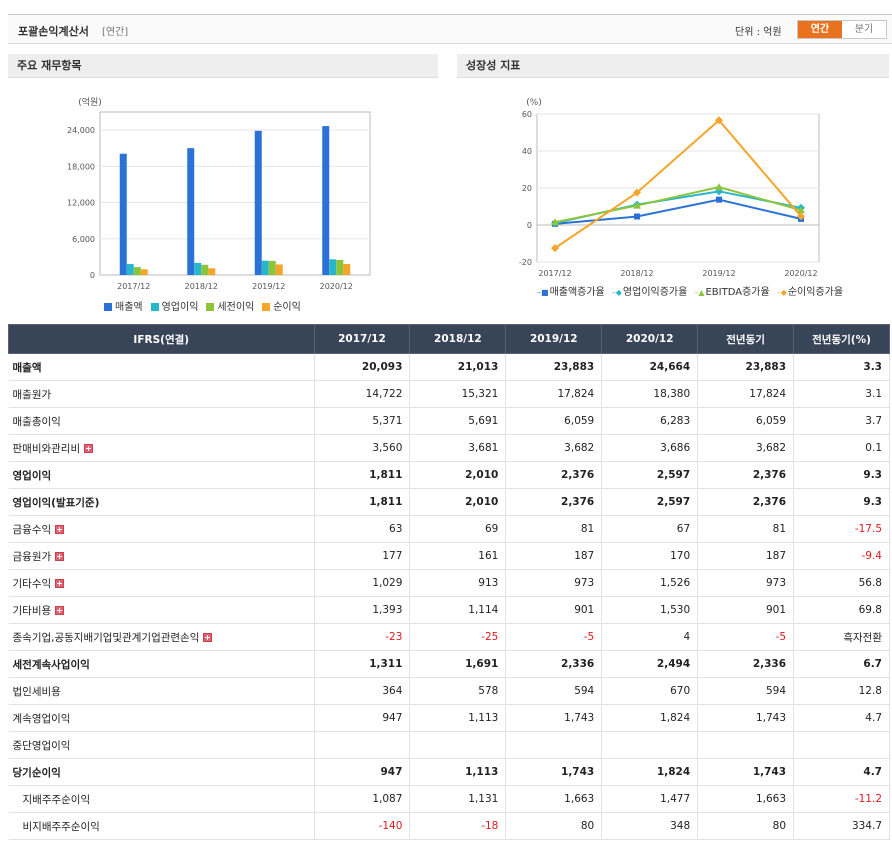  What do you see at coordinates (56, 502) in the screenshot?
I see `row-label-text: 영업이익(발표기준)` at bounding box center [56, 502].